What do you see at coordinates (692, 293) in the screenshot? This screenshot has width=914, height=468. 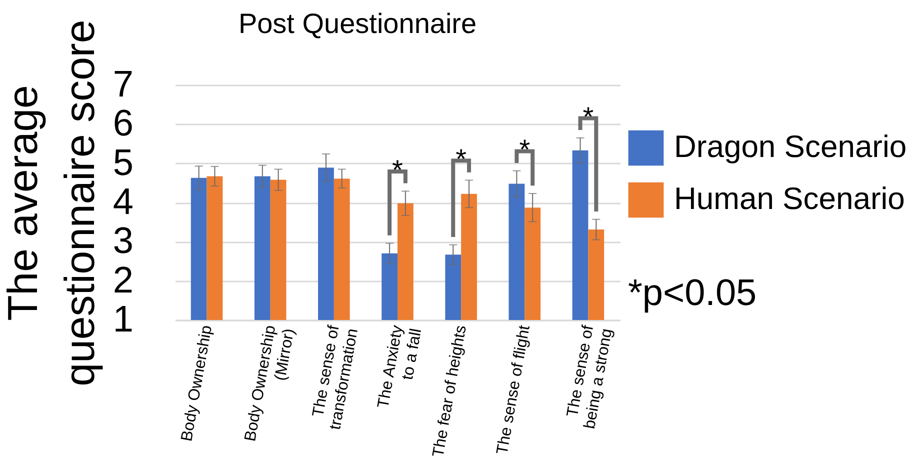 I see `text: *p<0.05` at bounding box center [692, 293].